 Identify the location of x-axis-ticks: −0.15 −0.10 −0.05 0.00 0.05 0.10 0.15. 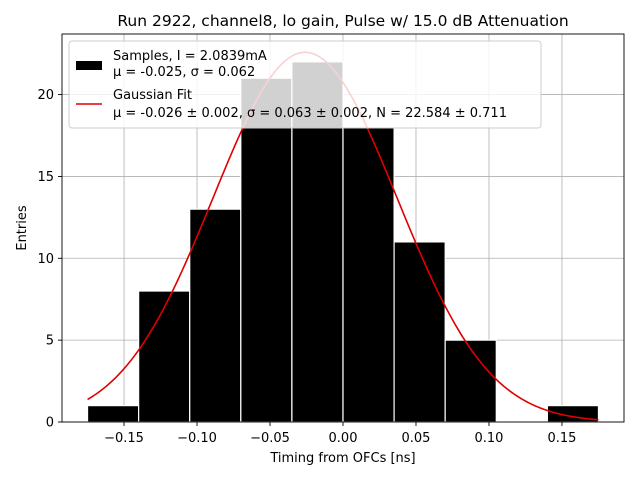
(340, 434).